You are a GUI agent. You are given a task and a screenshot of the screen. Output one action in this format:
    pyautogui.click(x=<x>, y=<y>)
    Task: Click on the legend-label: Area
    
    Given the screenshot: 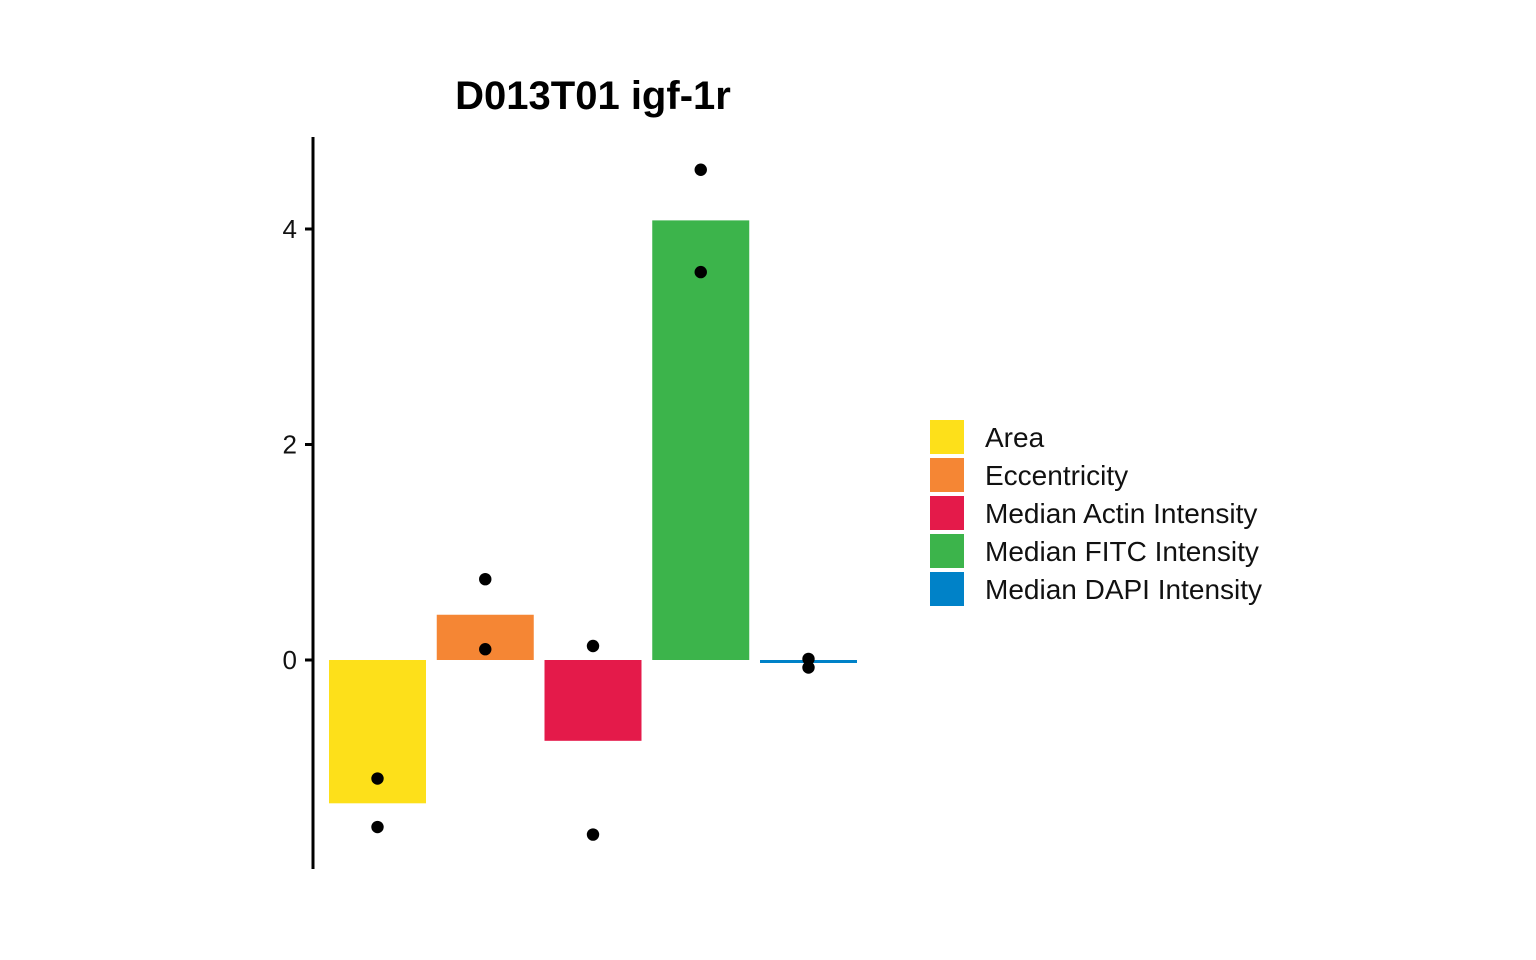 What is the action you would take?
    pyautogui.click(x=1015, y=437)
    